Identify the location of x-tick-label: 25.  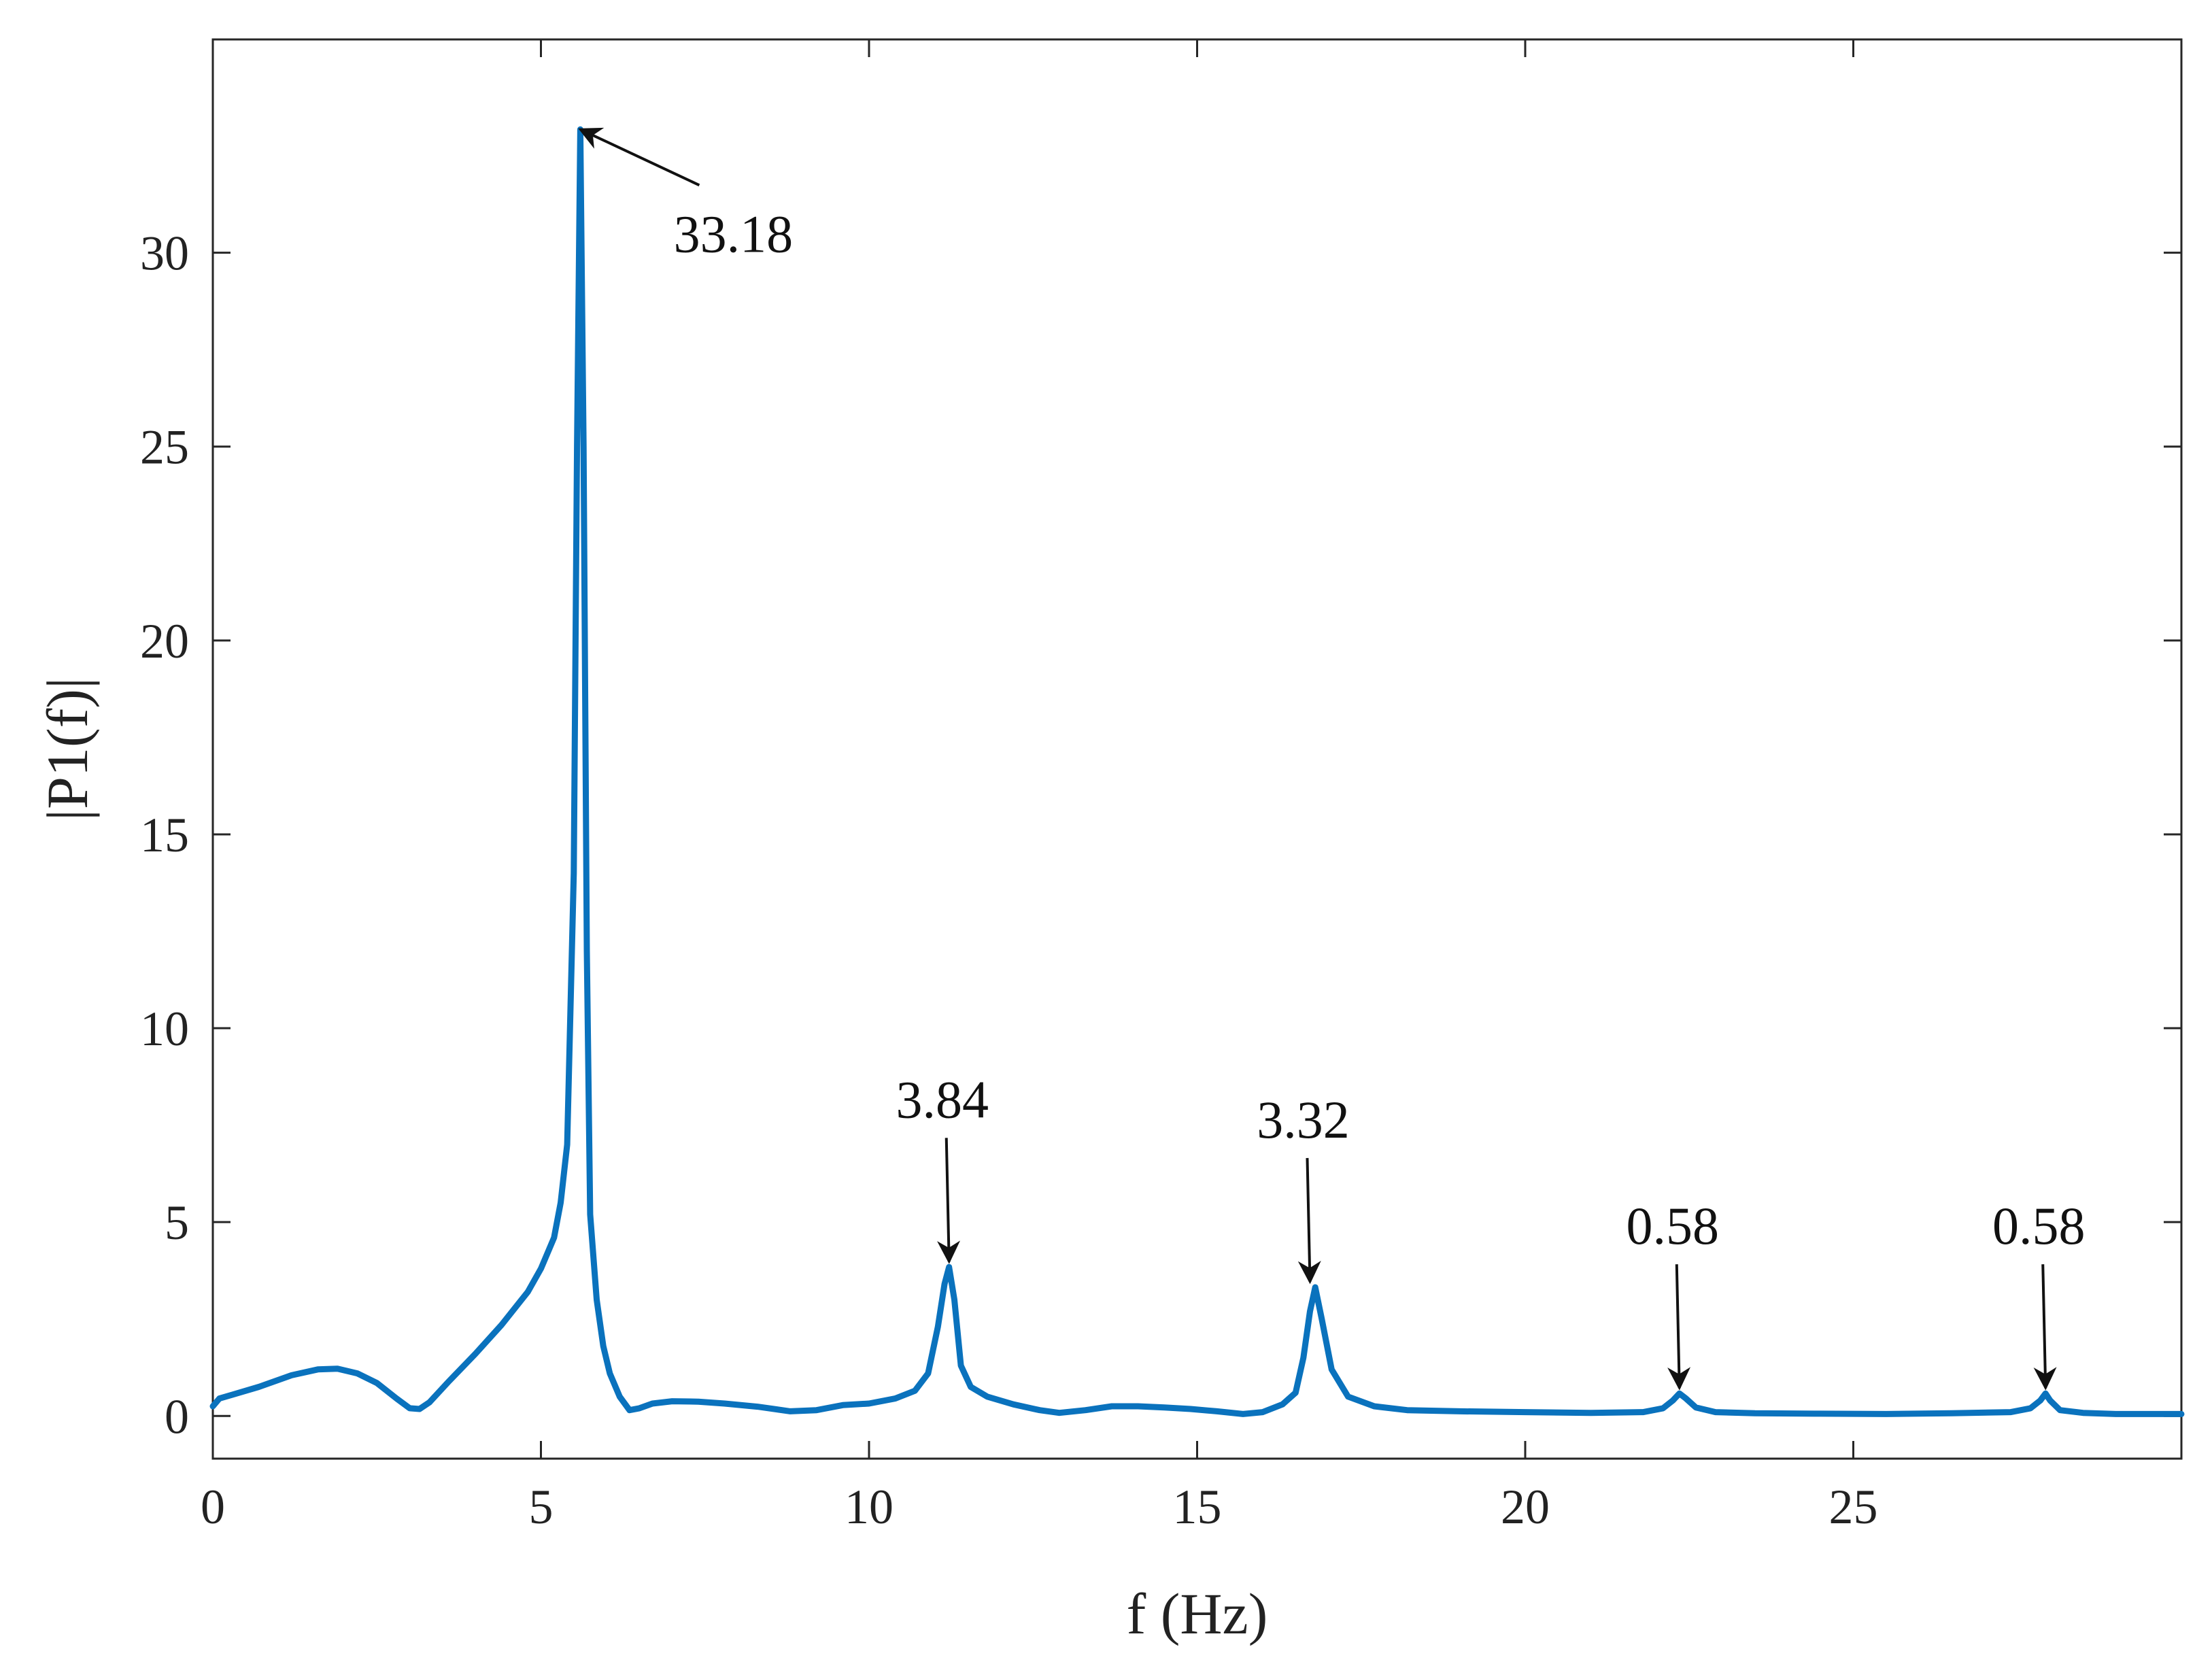
(1853, 1507).